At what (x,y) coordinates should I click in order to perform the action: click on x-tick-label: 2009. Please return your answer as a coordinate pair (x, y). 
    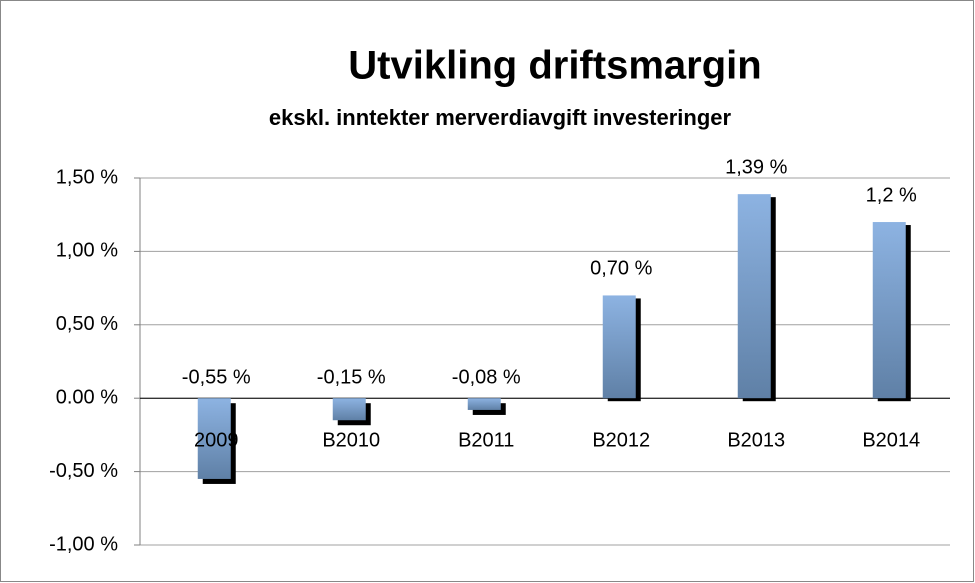
    Looking at the image, I should click on (216, 440).